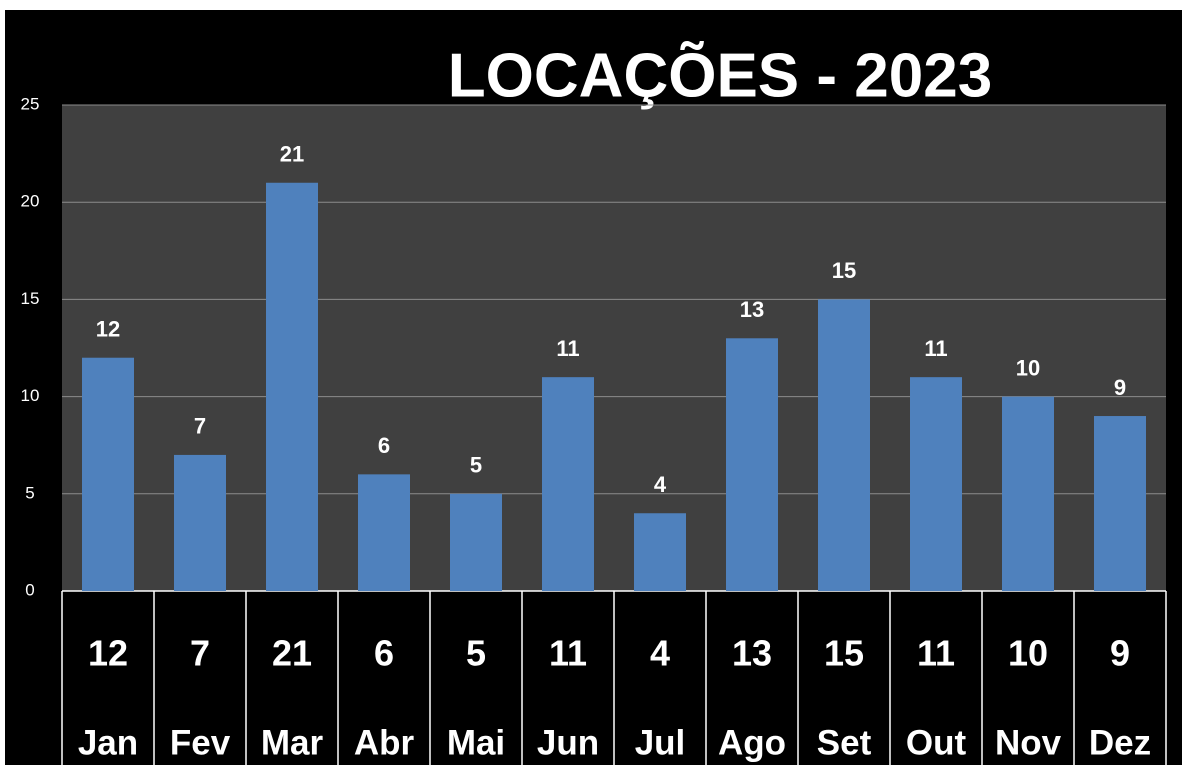 The width and height of the screenshot is (1187, 765). What do you see at coordinates (200, 653) in the screenshot?
I see `table-value: 7` at bounding box center [200, 653].